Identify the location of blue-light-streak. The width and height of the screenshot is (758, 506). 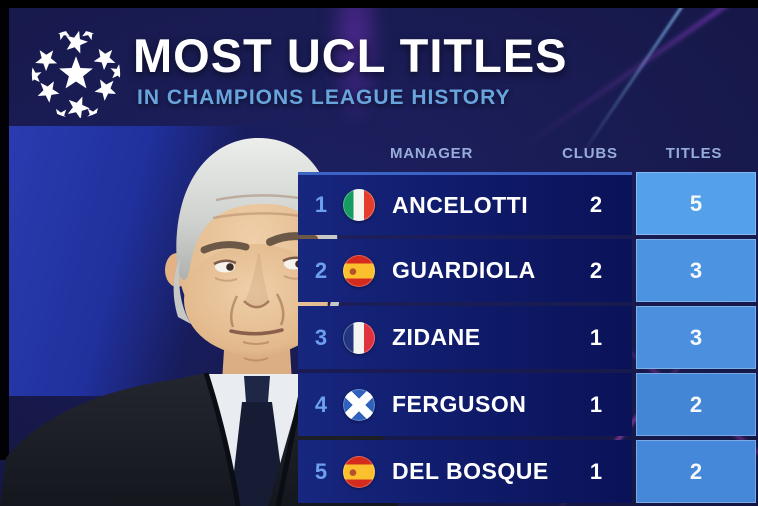
(642, 81).